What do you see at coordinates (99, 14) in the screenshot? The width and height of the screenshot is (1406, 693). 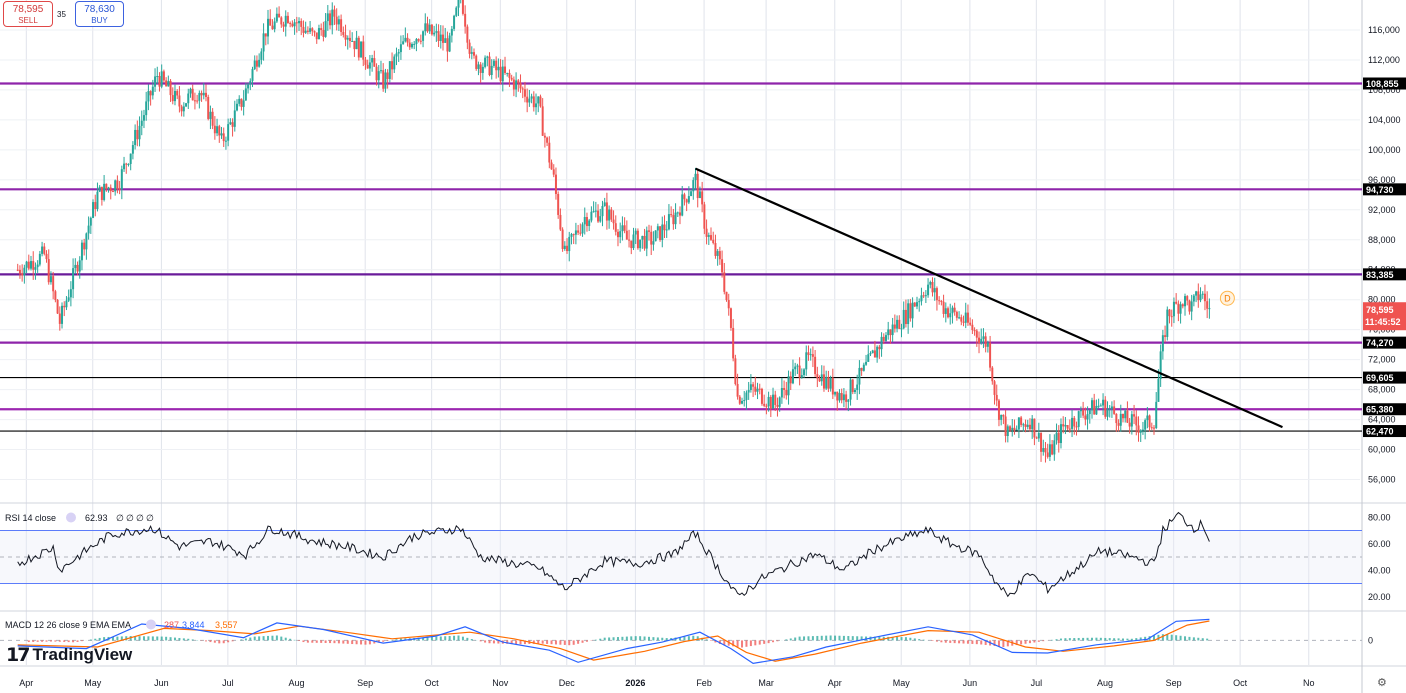 I see `buy-button: 78,630 BUY` at bounding box center [99, 14].